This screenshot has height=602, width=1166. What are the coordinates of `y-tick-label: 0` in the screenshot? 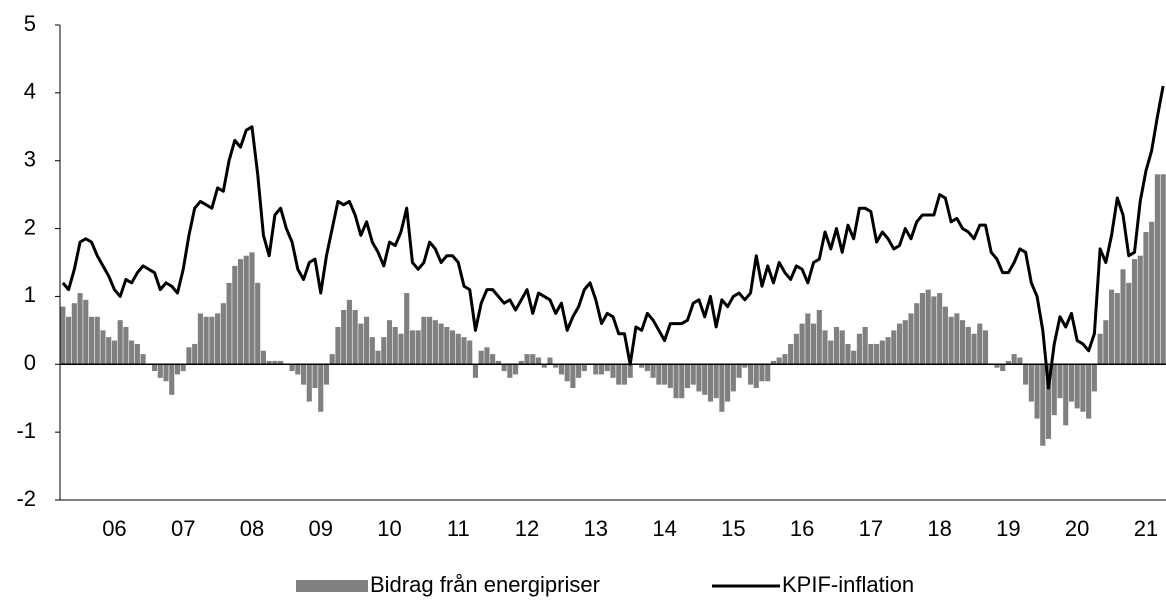 It's located at (30, 362).